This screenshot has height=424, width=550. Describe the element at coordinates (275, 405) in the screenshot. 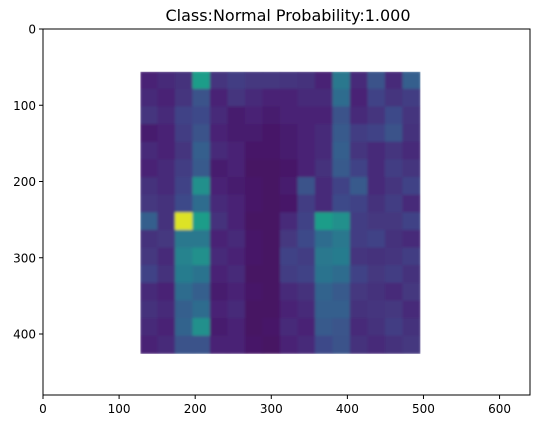

I see `x-axis: 0 100 200 300 400 500 600` at that location.